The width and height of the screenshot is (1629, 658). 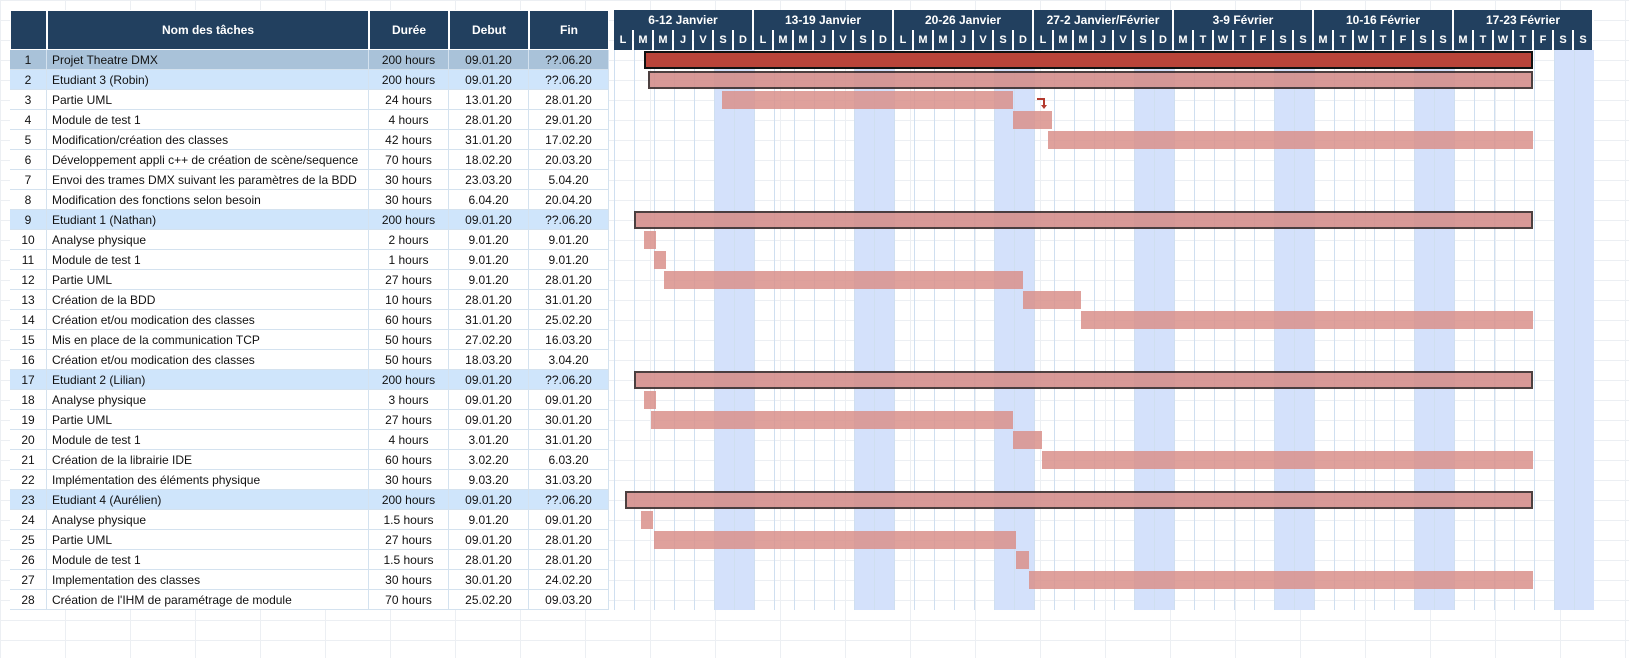 I want to click on row-number-cell: 23, so click(x=28, y=500).